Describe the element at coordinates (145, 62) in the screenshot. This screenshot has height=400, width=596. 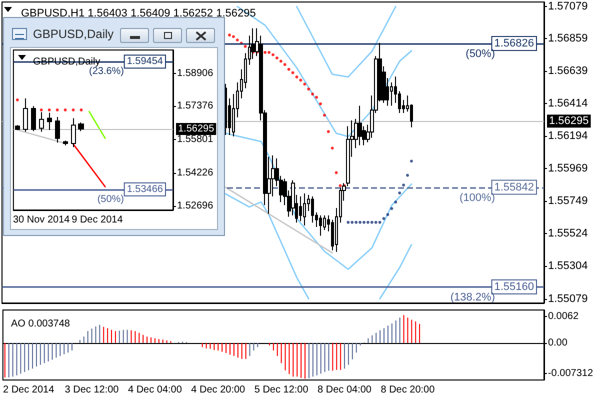
I see `ref-line-label: 1.59454` at that location.